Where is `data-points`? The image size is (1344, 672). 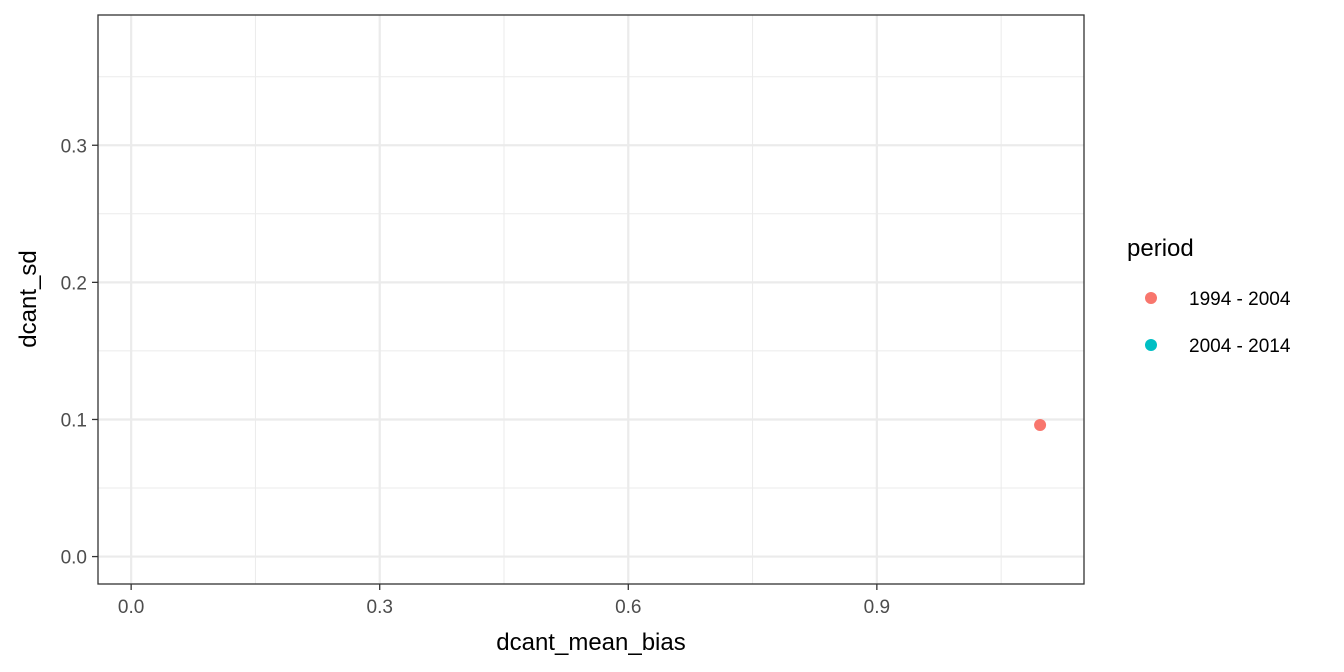
data-points is located at coordinates (1040, 424).